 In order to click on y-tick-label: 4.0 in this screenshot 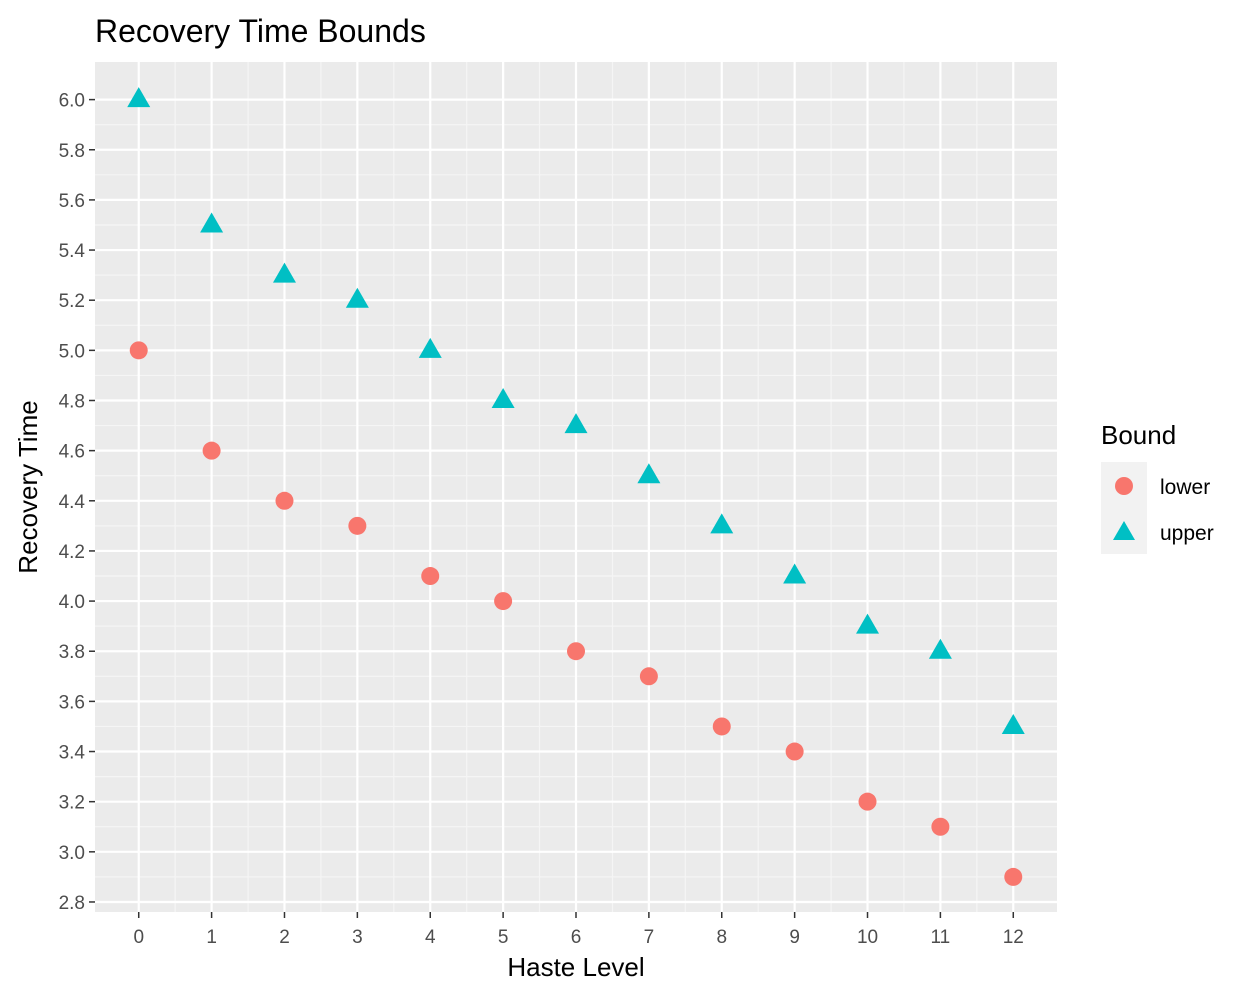, I will do `click(72, 602)`.